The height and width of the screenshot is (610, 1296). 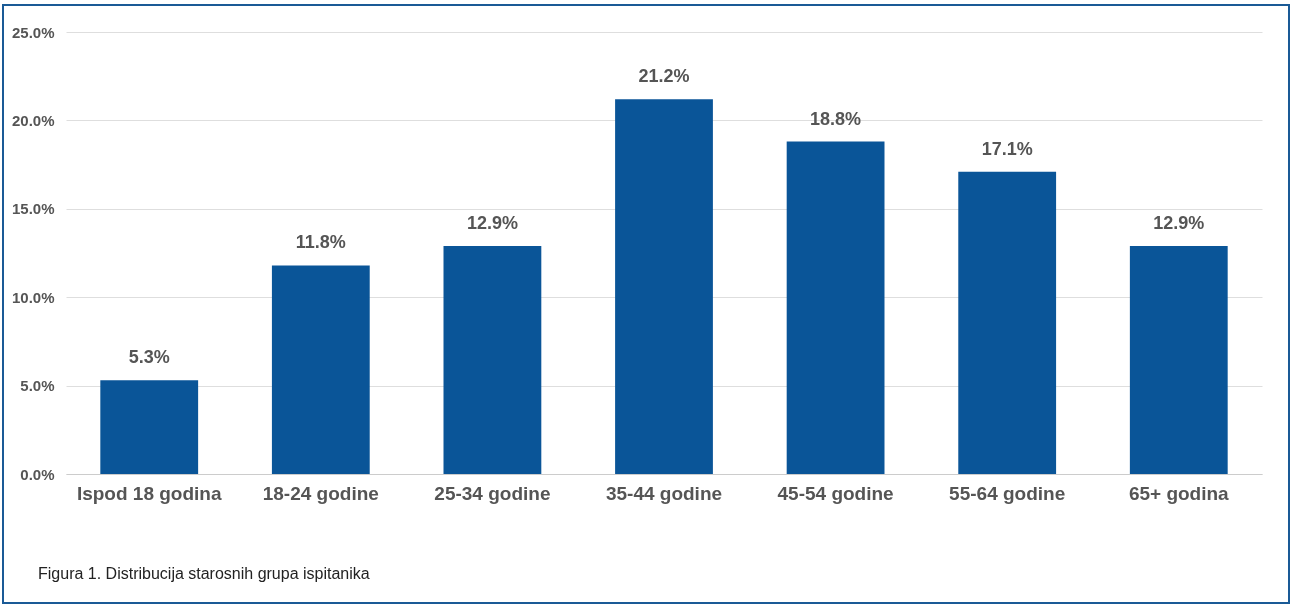 What do you see at coordinates (37, 474) in the screenshot?
I see `y-tick-label: 0.0%` at bounding box center [37, 474].